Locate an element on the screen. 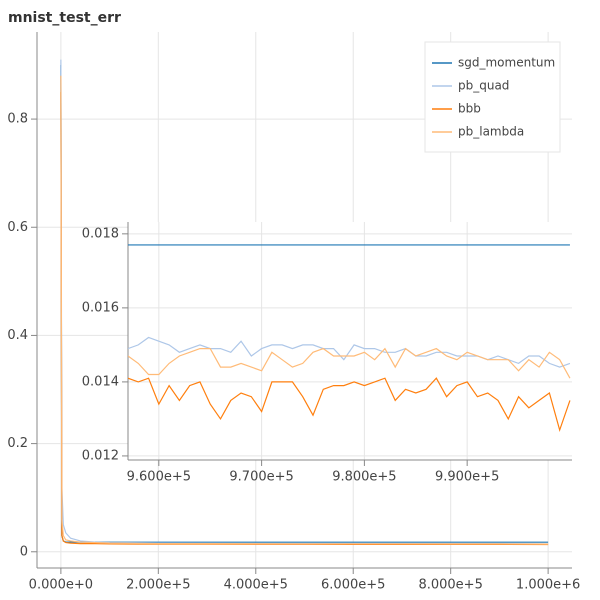  y-tick-label: 0.2 is located at coordinates (17, 443).